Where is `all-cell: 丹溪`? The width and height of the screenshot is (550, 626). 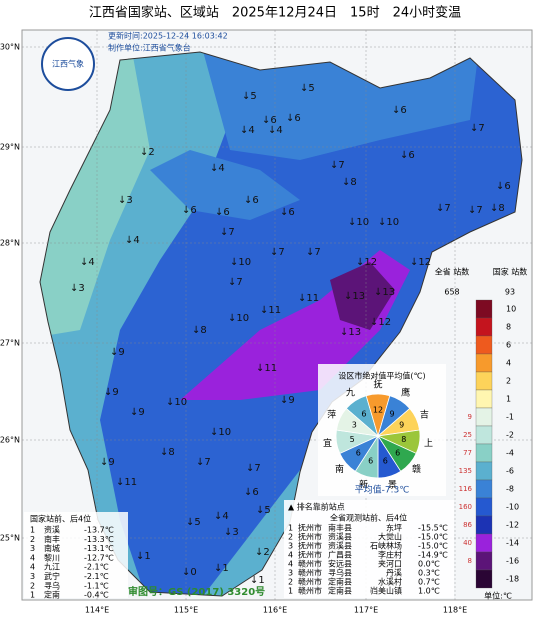
all-cell: 丹溪 is located at coordinates (394, 573).